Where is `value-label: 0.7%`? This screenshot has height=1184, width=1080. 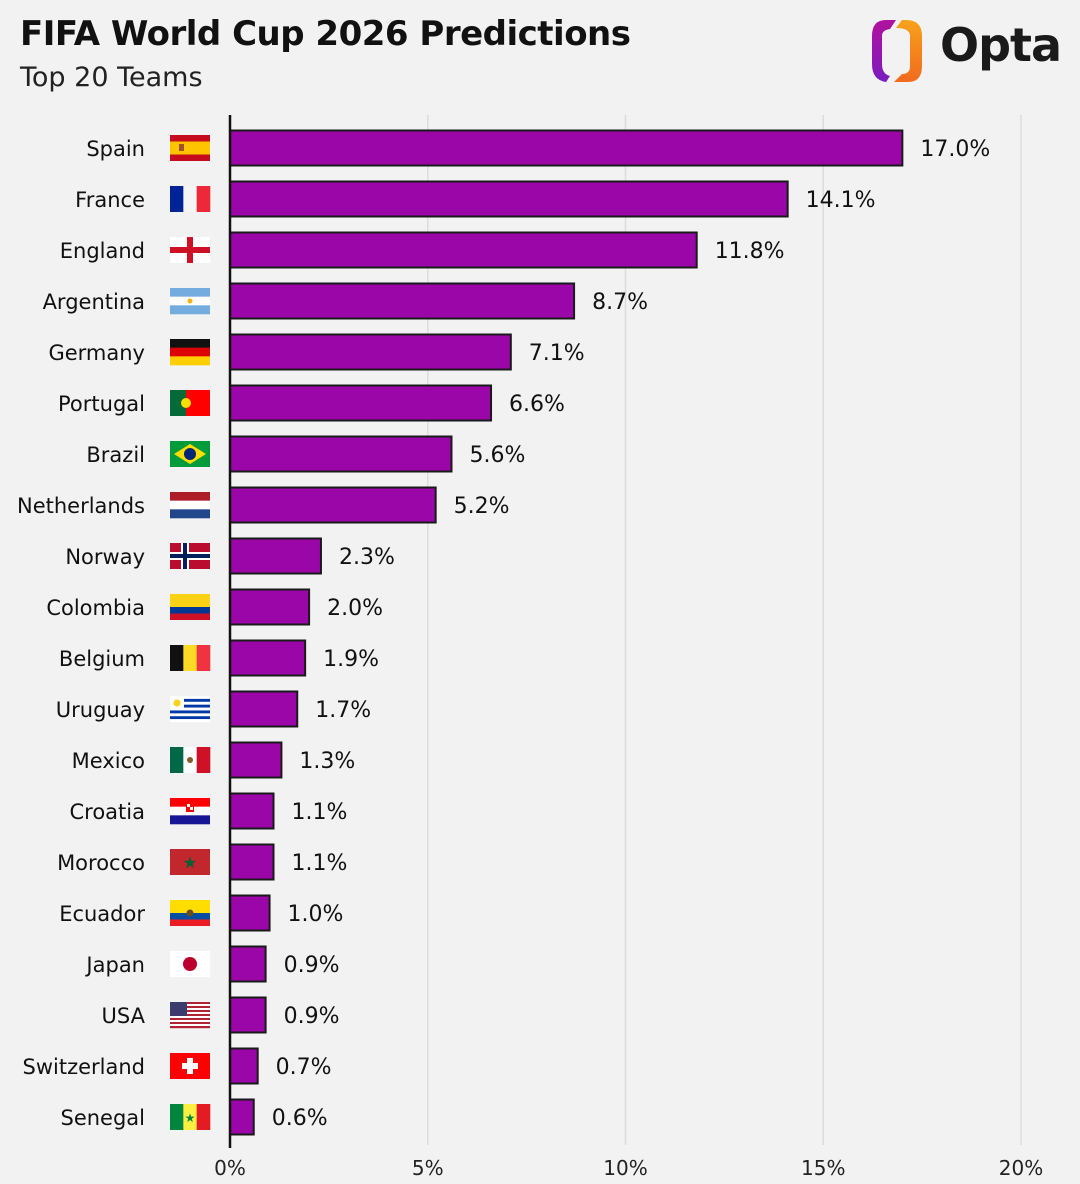
value-label: 0.7% is located at coordinates (304, 1067).